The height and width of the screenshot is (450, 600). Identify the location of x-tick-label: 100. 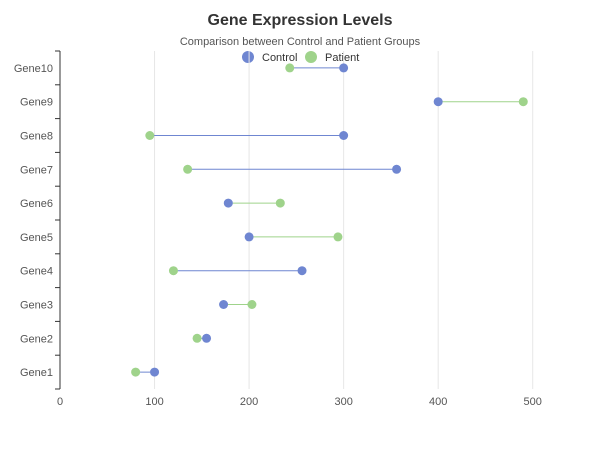
(154, 402).